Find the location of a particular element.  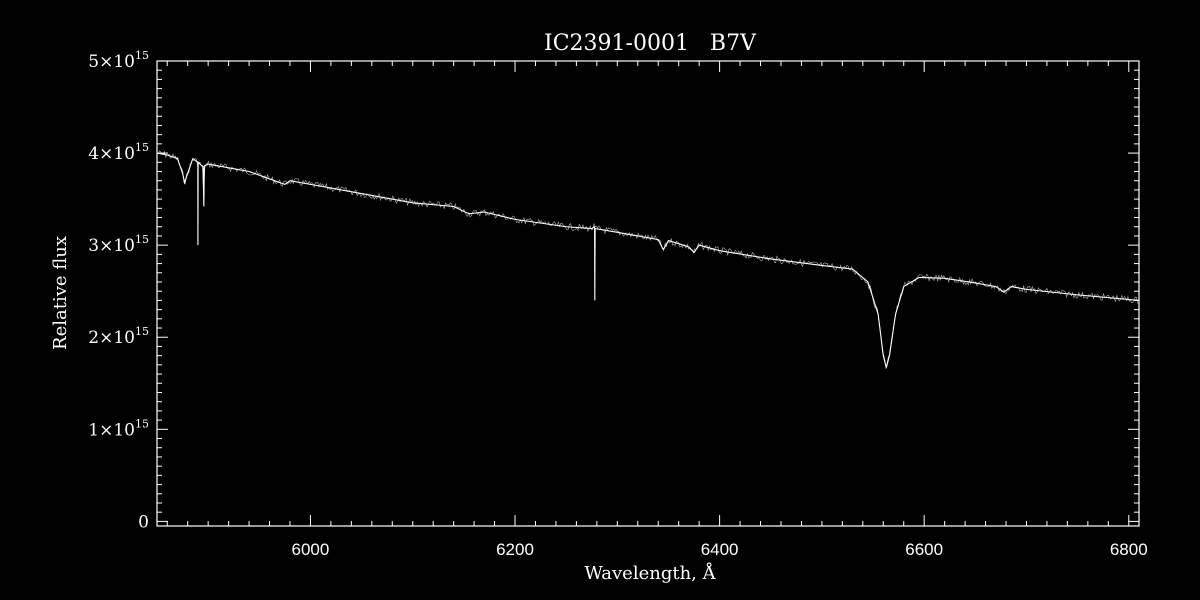

y-tick-label: 4×10¹⁵ is located at coordinates (118, 152).